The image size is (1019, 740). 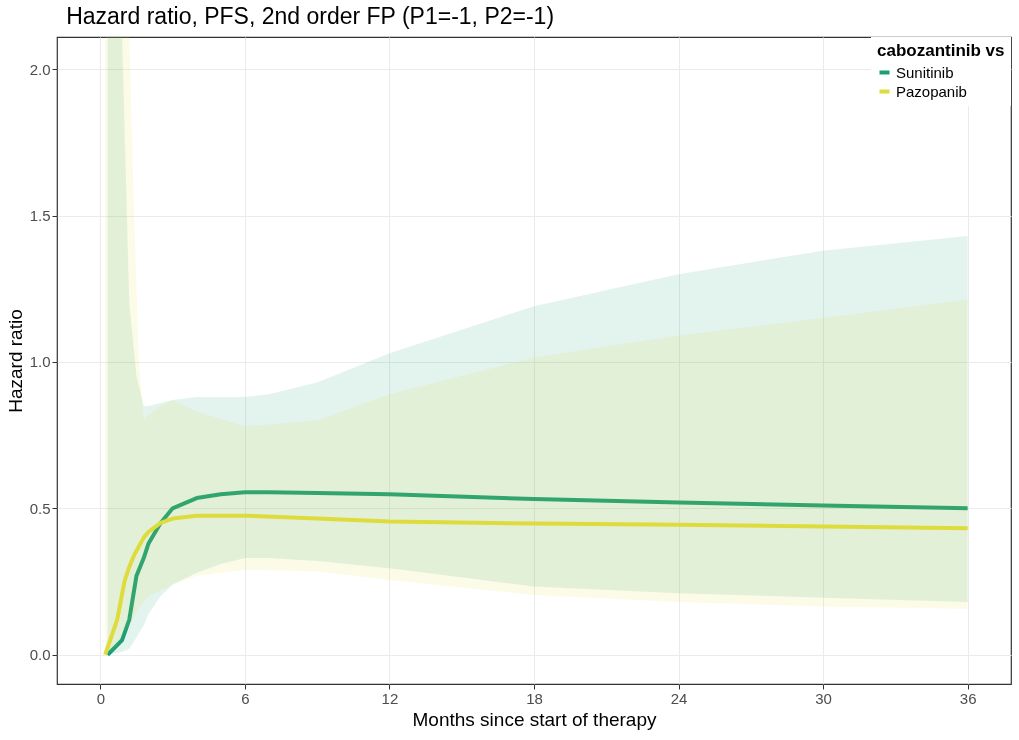 I want to click on x-tick-label: 6, so click(x=245, y=698).